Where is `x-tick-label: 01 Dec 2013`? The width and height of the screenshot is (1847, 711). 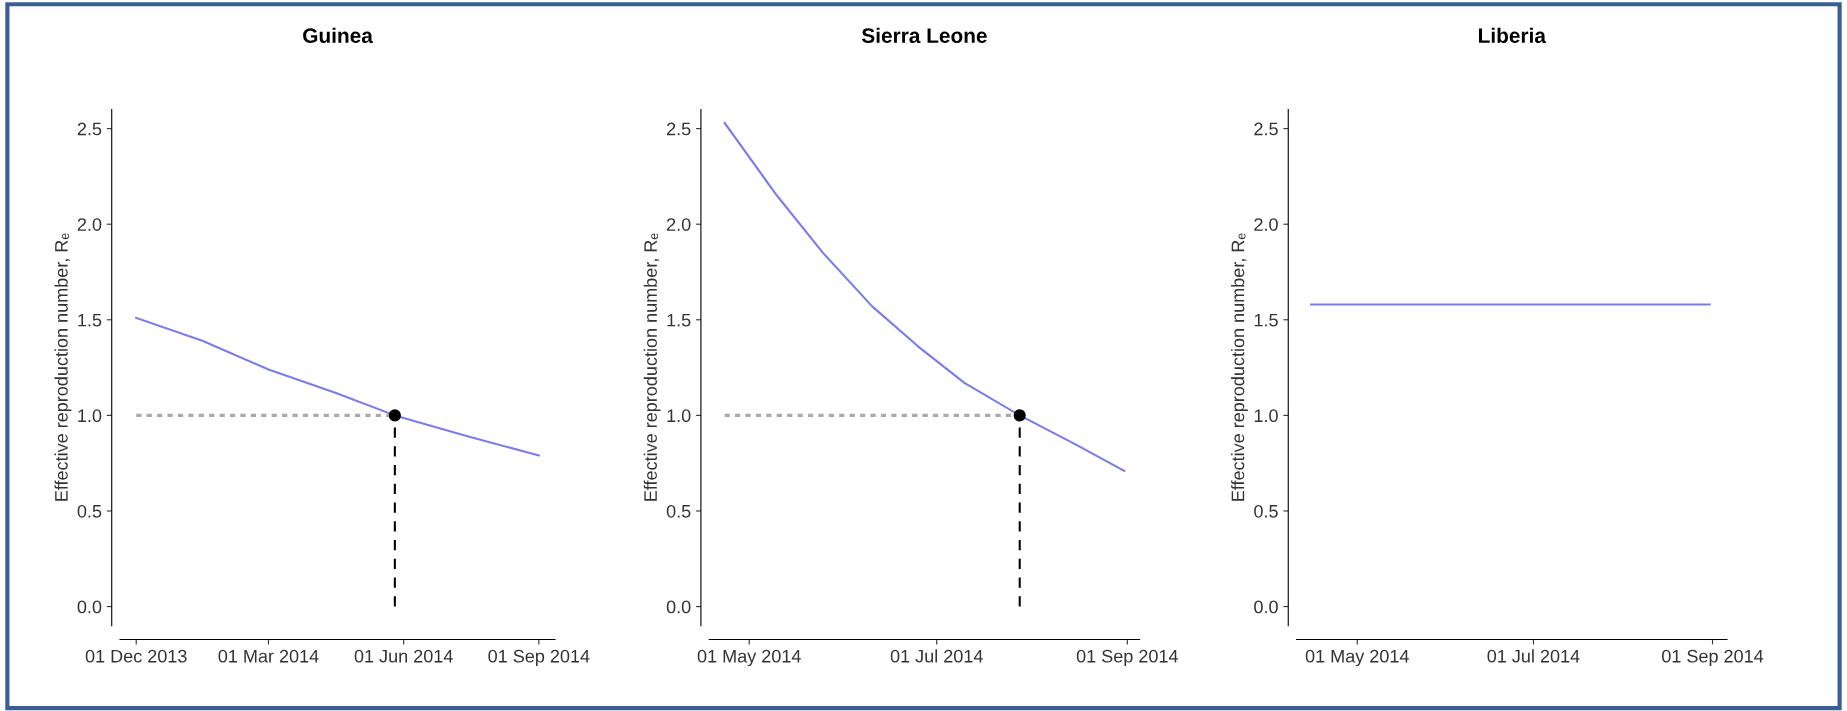
x-tick-label: 01 Dec 2013 is located at coordinates (136, 656).